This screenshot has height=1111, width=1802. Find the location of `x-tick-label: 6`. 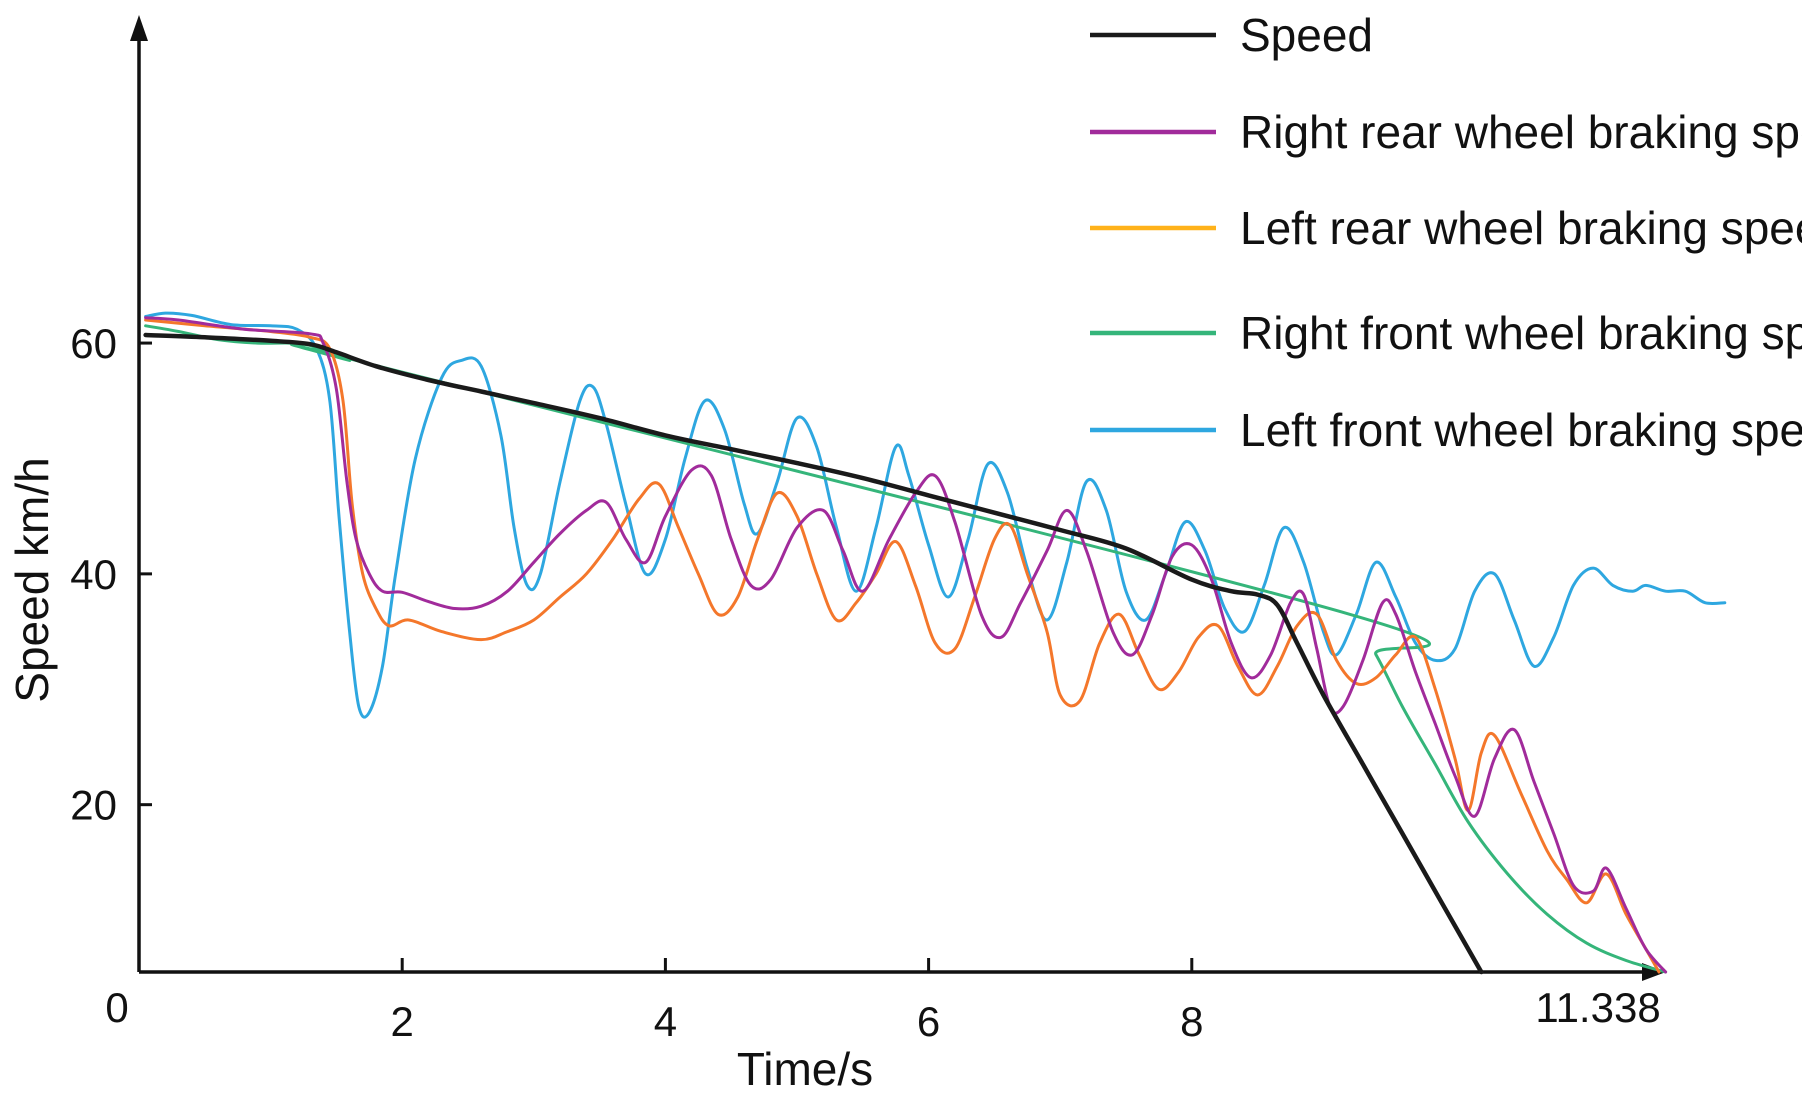

x-tick-label: 6 is located at coordinates (928, 1021).